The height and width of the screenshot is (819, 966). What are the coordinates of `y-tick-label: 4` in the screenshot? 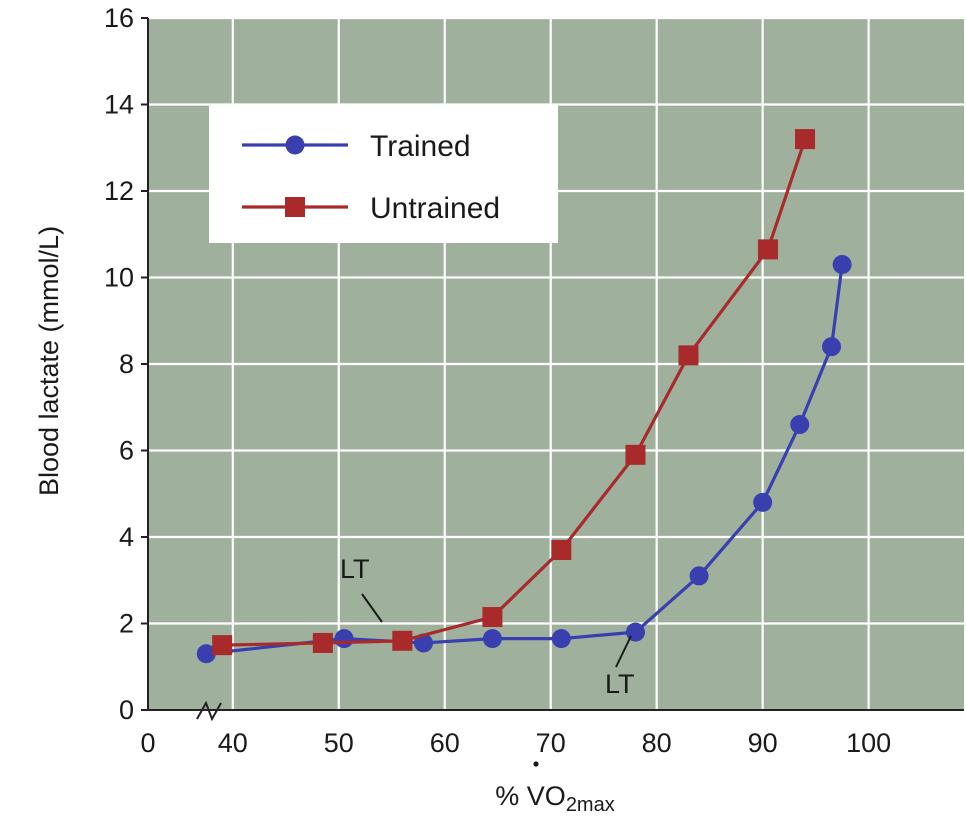 It's located at (126, 537).